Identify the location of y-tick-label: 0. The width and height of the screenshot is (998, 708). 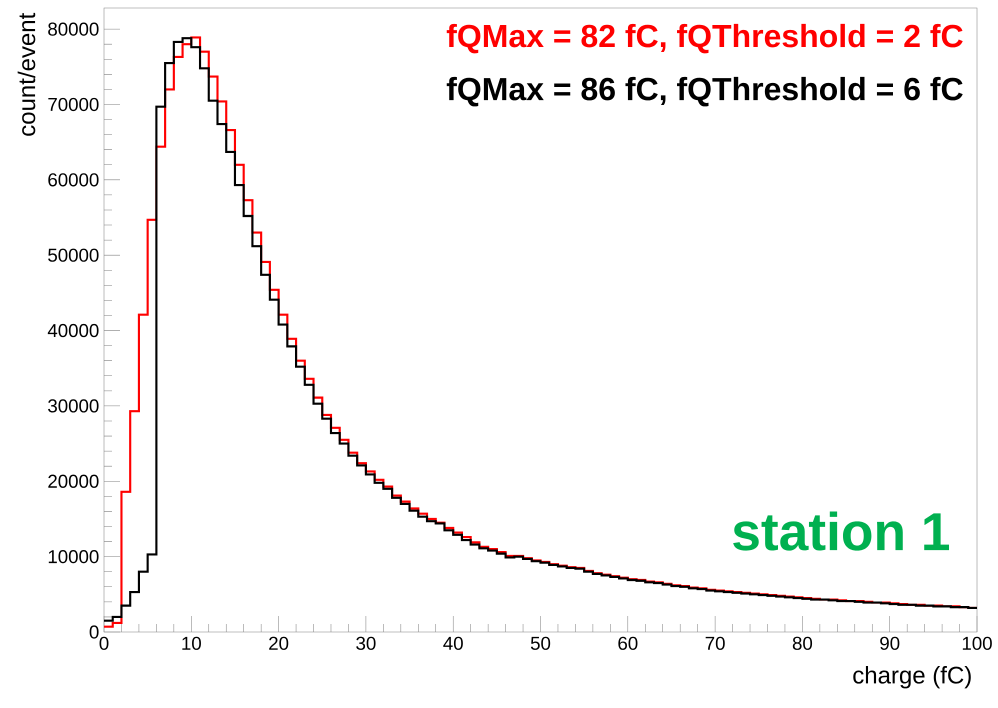
(94, 632).